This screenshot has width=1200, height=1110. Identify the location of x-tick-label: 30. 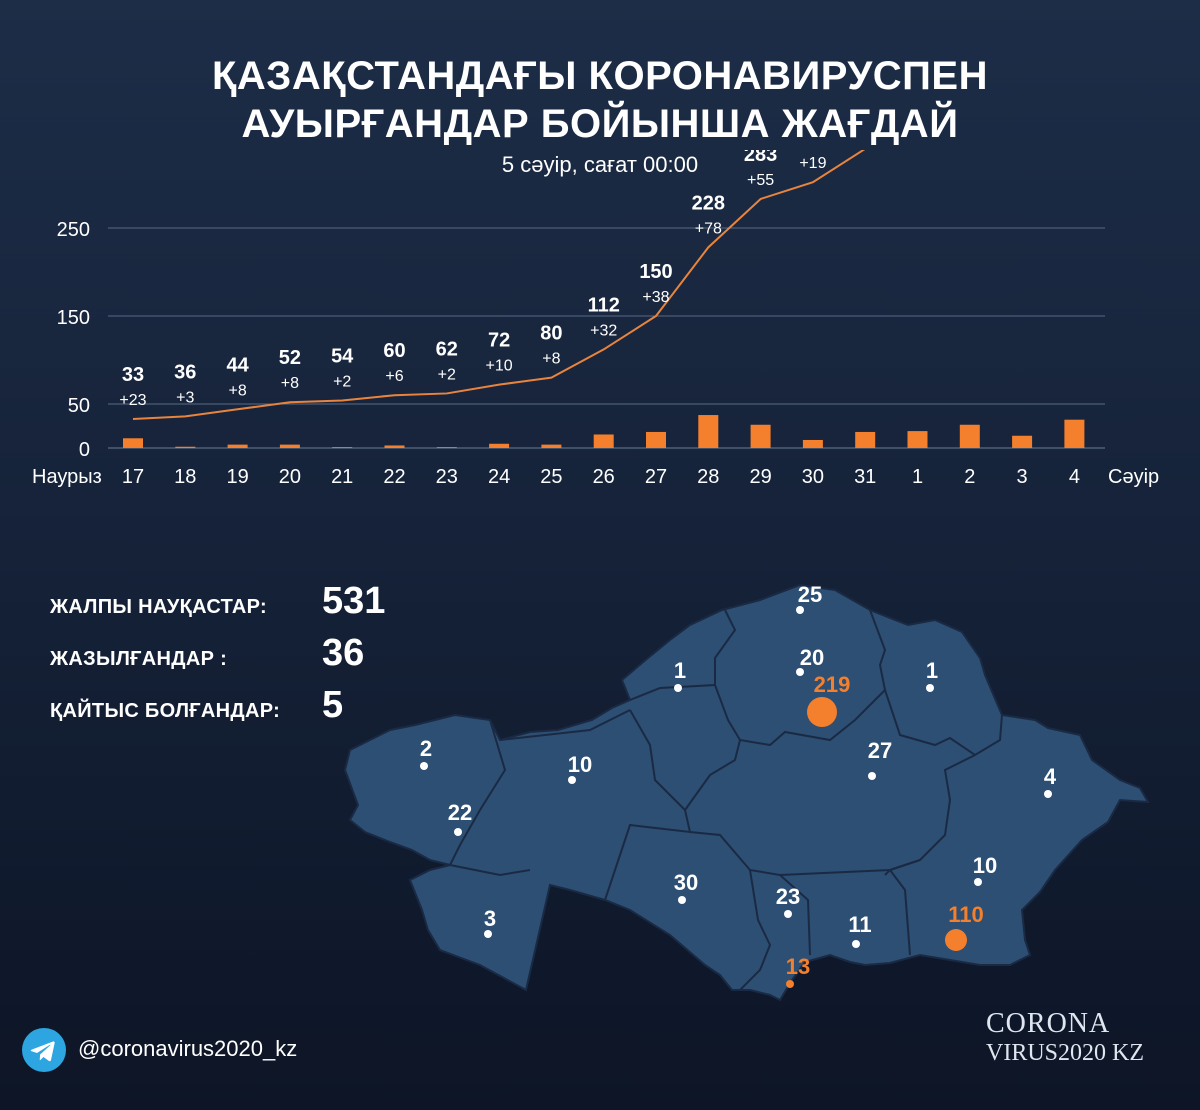
(813, 477).